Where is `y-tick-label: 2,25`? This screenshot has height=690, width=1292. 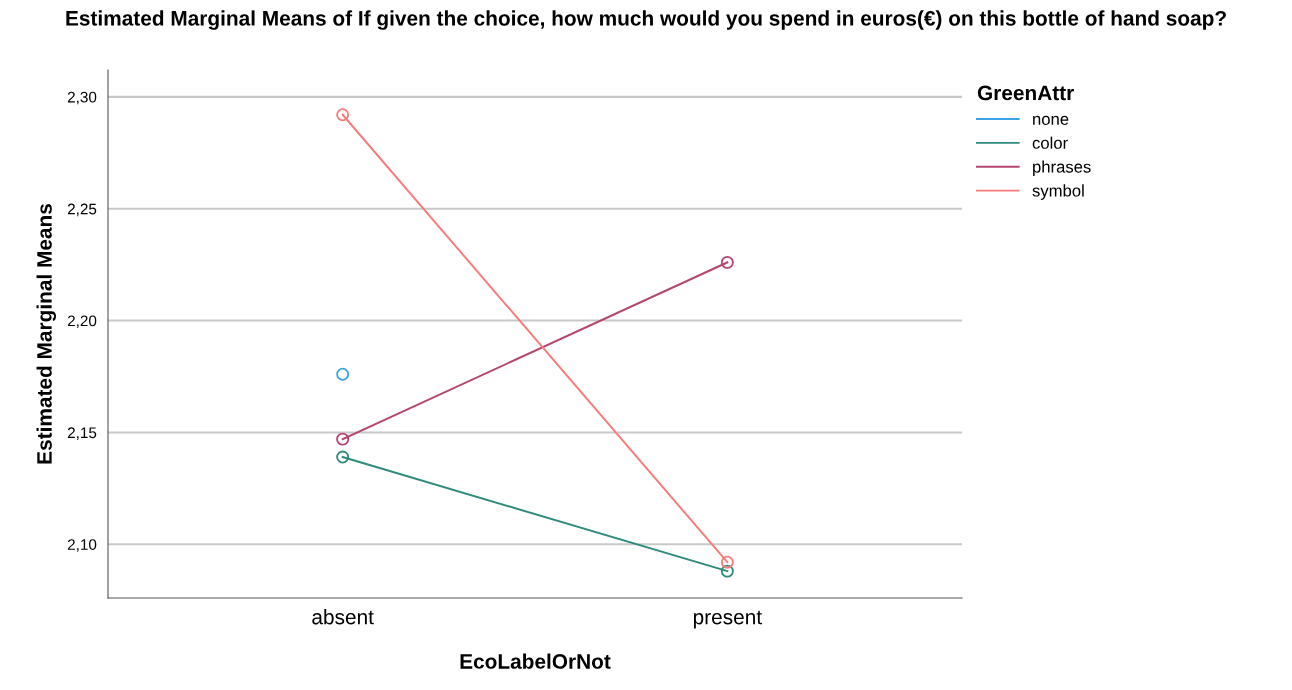
y-tick-label: 2,25 is located at coordinates (82, 210).